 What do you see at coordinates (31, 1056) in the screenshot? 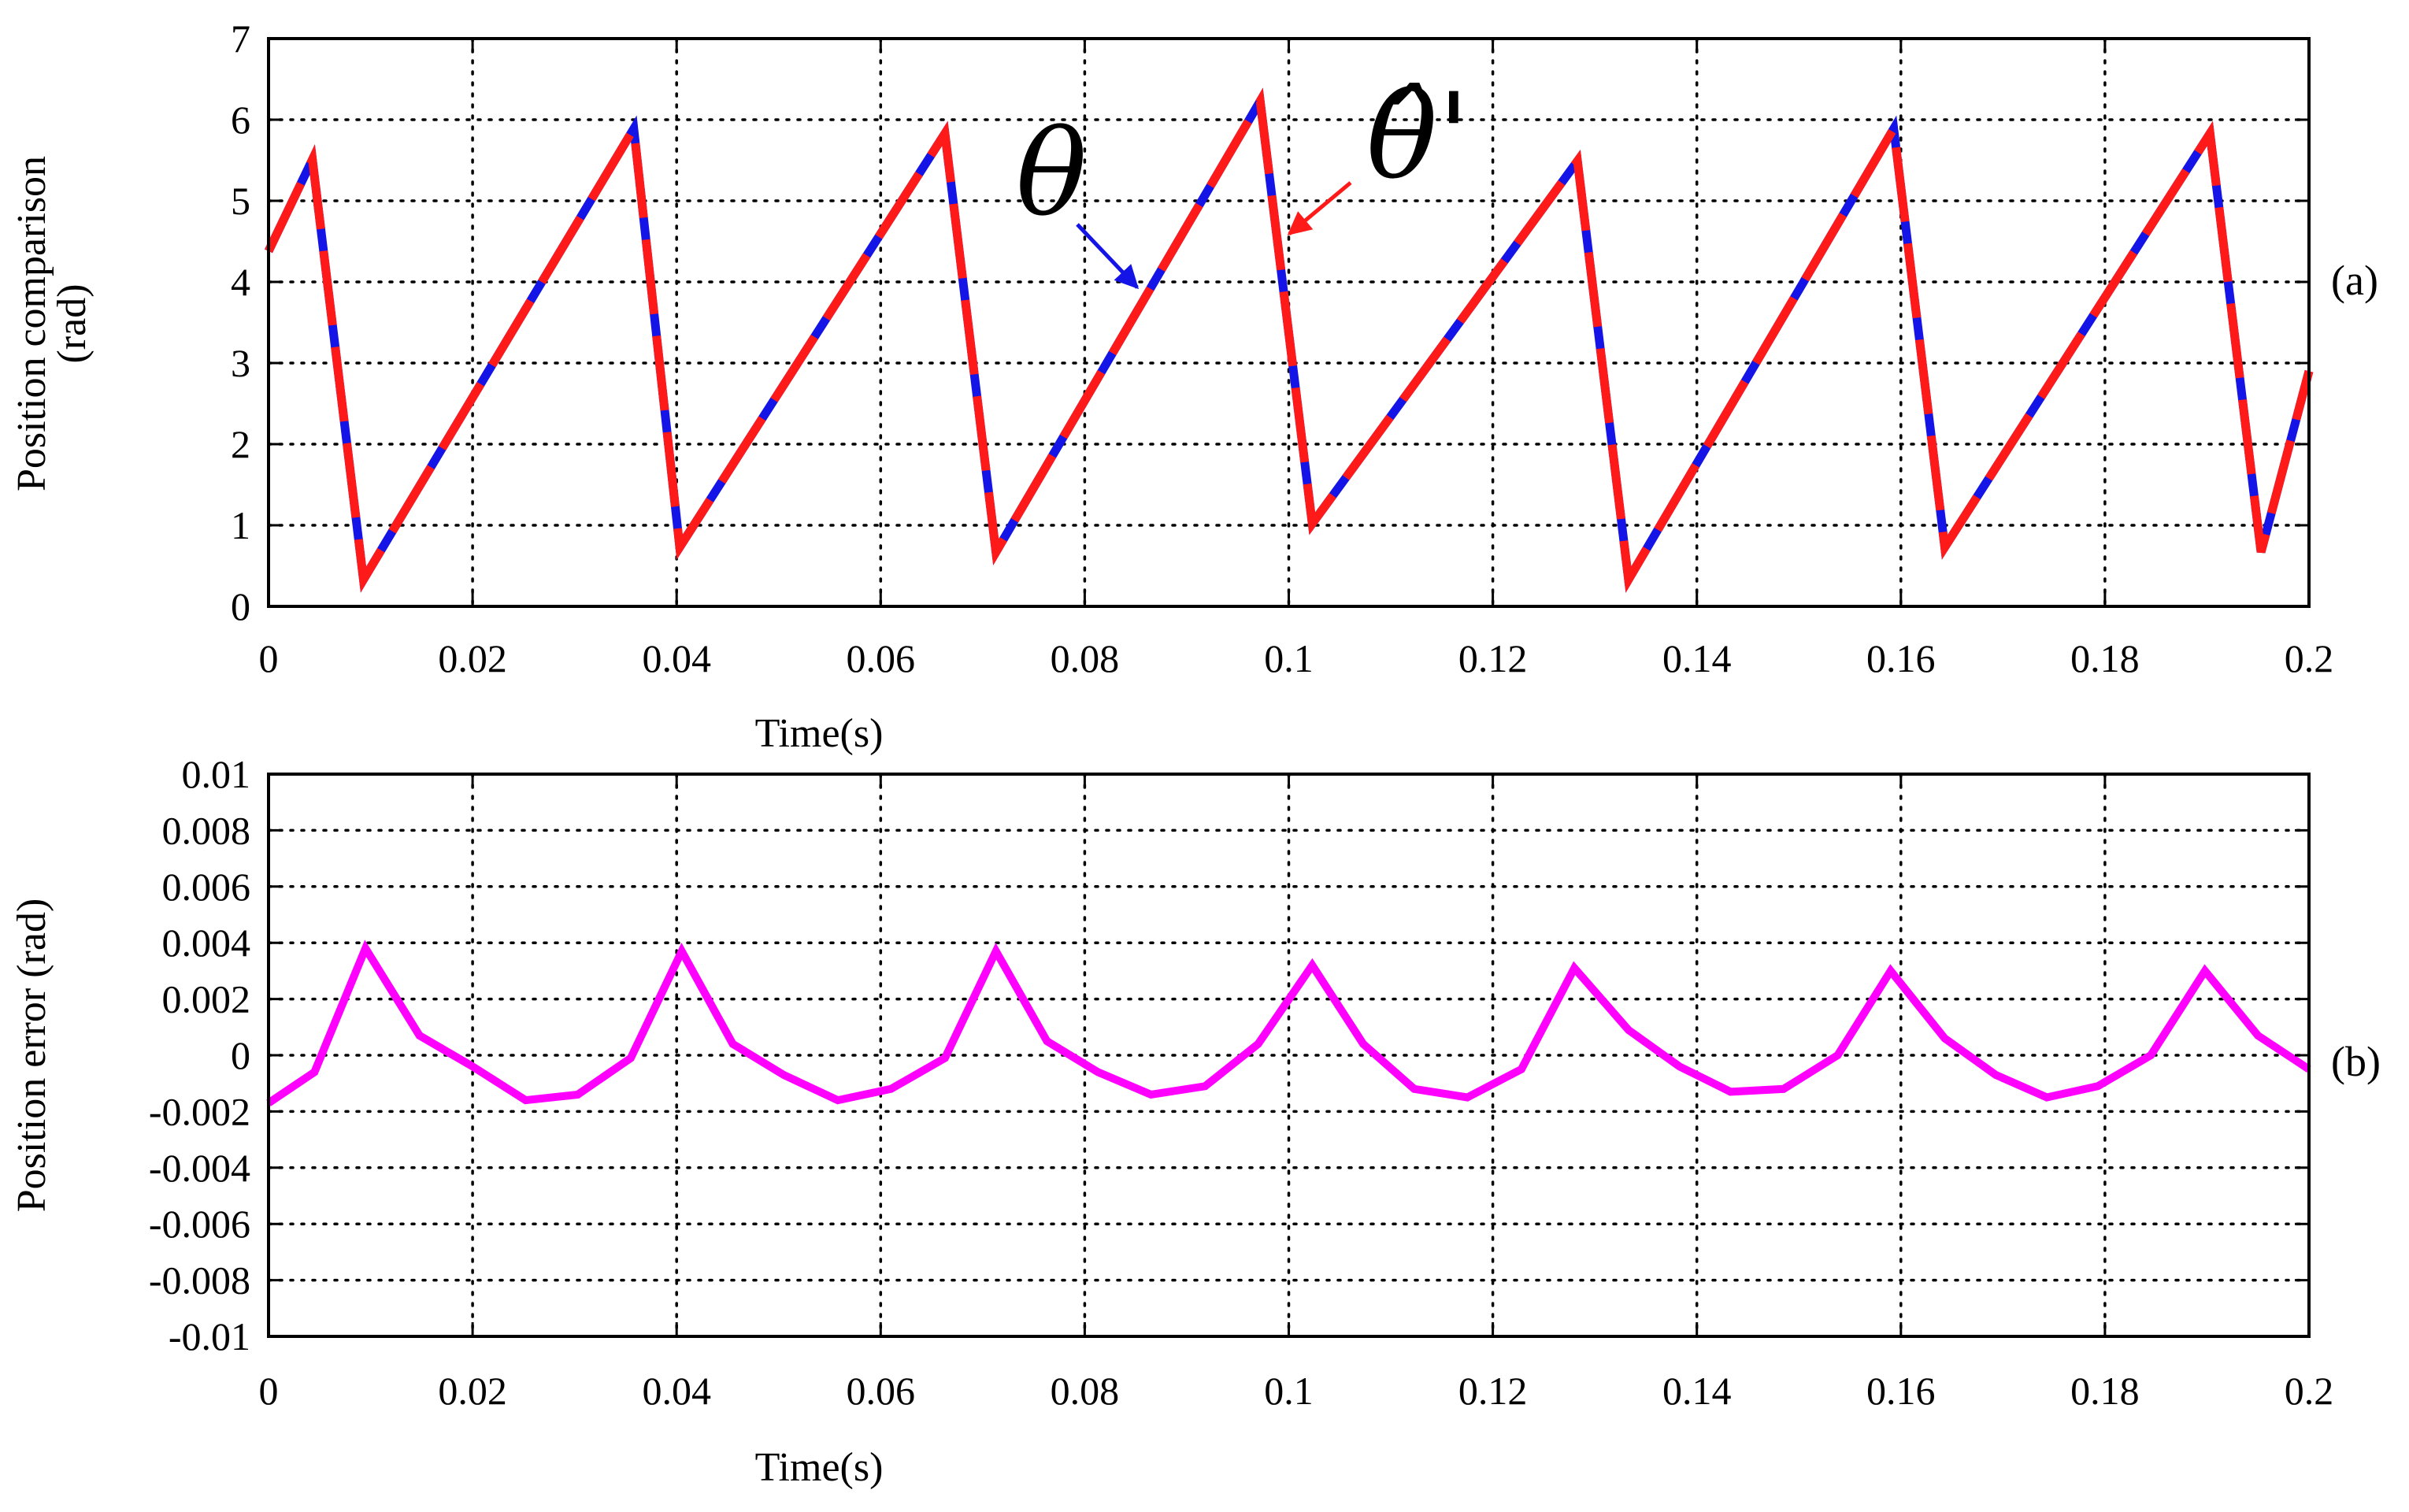
I see `y-axis-label-b: Position error (rad)` at bounding box center [31, 1056].